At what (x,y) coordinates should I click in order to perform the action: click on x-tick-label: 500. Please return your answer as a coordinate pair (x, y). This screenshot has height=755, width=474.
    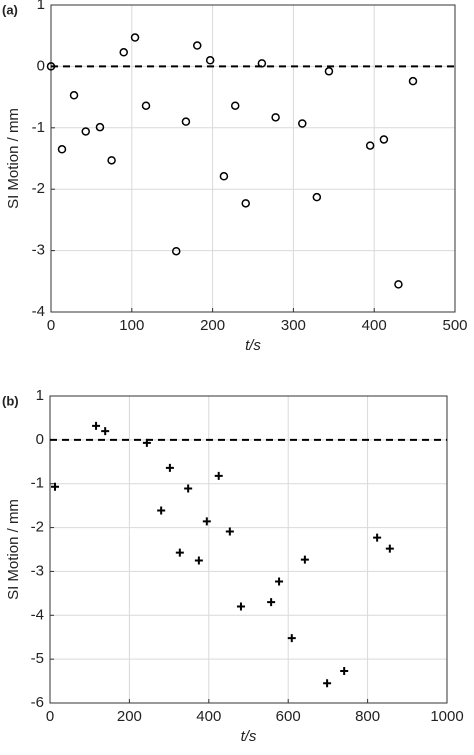
    Looking at the image, I should click on (454, 325).